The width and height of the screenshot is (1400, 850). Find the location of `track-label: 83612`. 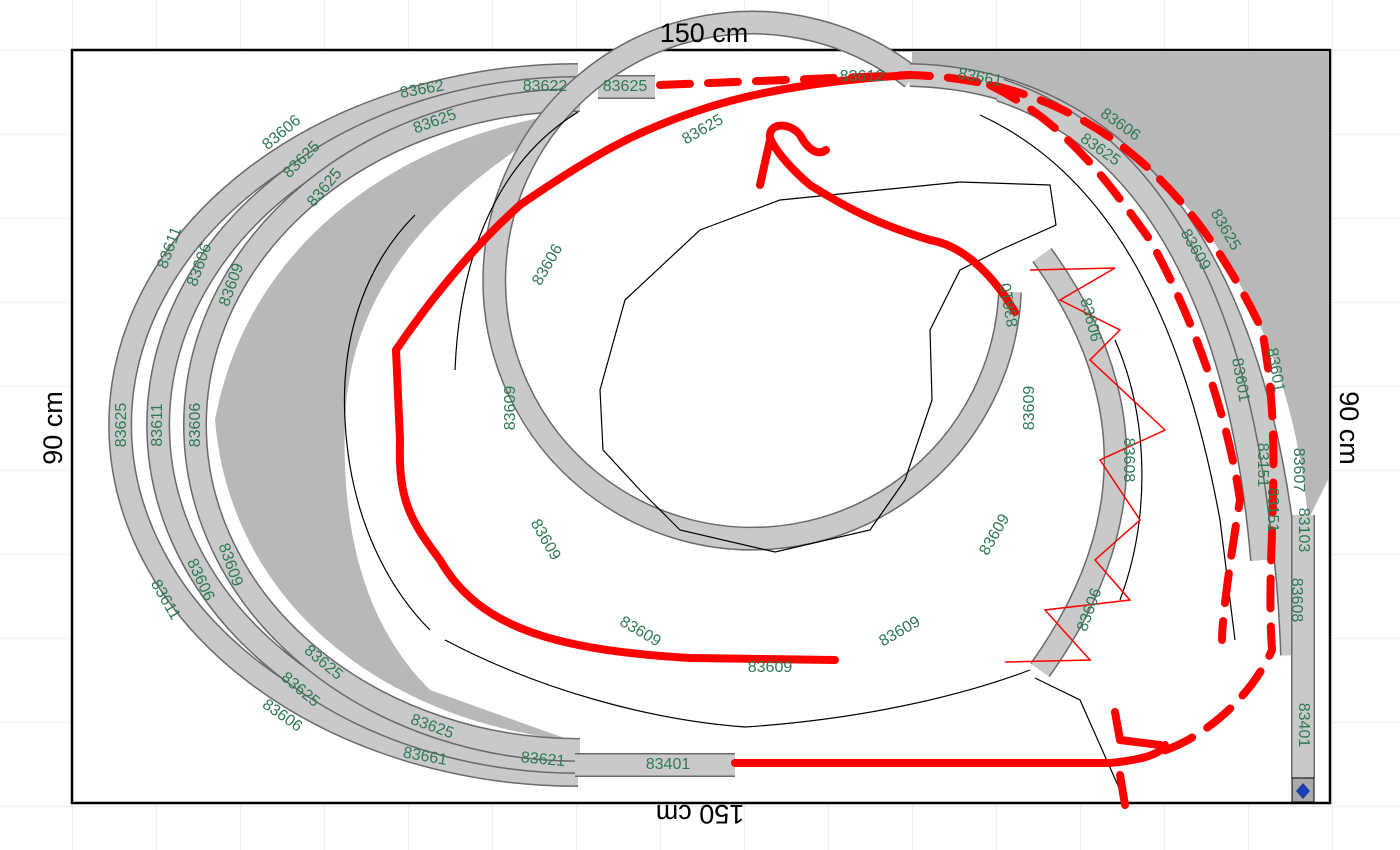

track-label: 83612 is located at coordinates (862, 76).